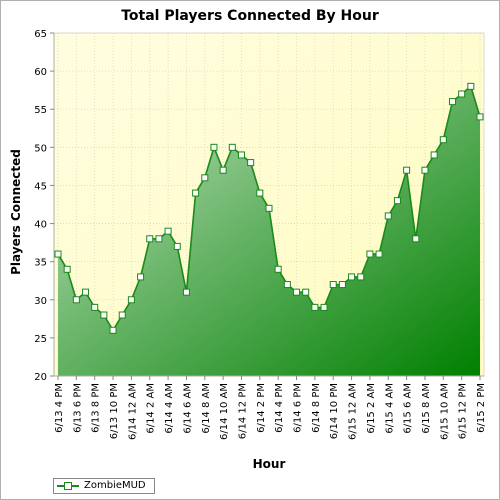 This screenshot has width=500, height=500. Describe the element at coordinates (40, 110) in the screenshot. I see `y-tick-label: 55` at that location.